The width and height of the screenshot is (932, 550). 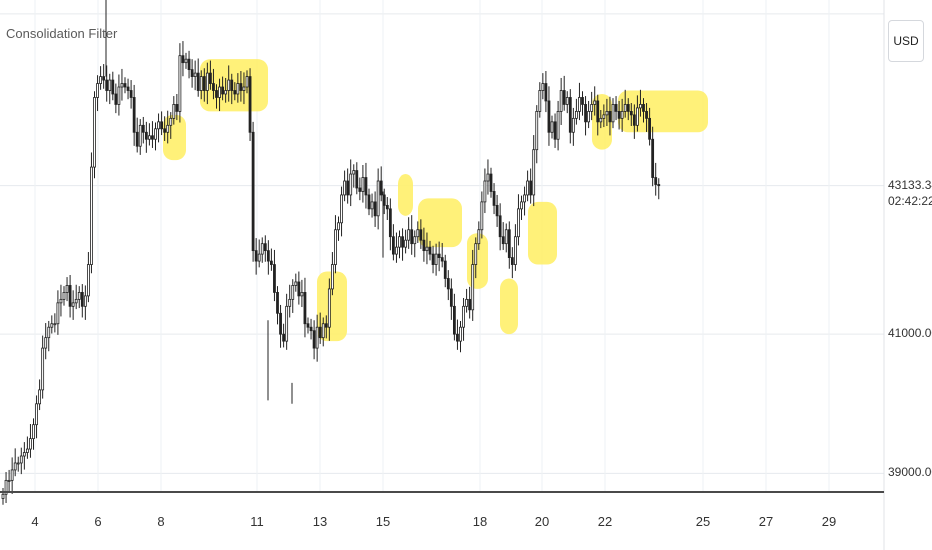 I want to click on x-tick-label: 13, so click(x=320, y=521).